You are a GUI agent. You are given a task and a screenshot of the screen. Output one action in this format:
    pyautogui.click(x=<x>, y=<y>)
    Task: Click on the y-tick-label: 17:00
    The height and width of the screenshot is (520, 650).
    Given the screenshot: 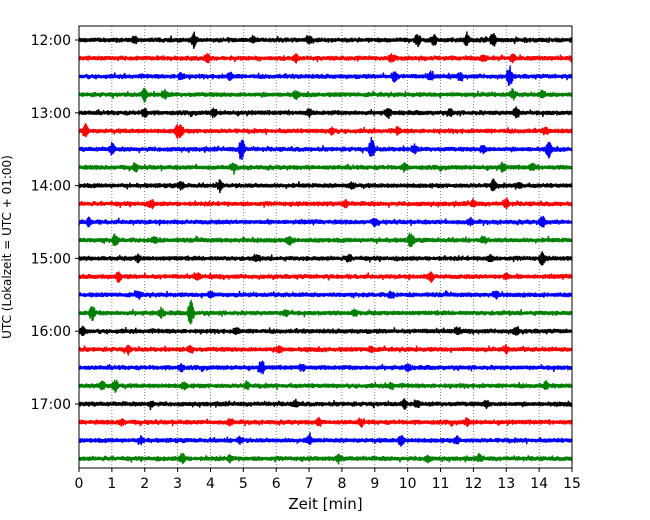 What is the action you would take?
    pyautogui.click(x=51, y=405)
    